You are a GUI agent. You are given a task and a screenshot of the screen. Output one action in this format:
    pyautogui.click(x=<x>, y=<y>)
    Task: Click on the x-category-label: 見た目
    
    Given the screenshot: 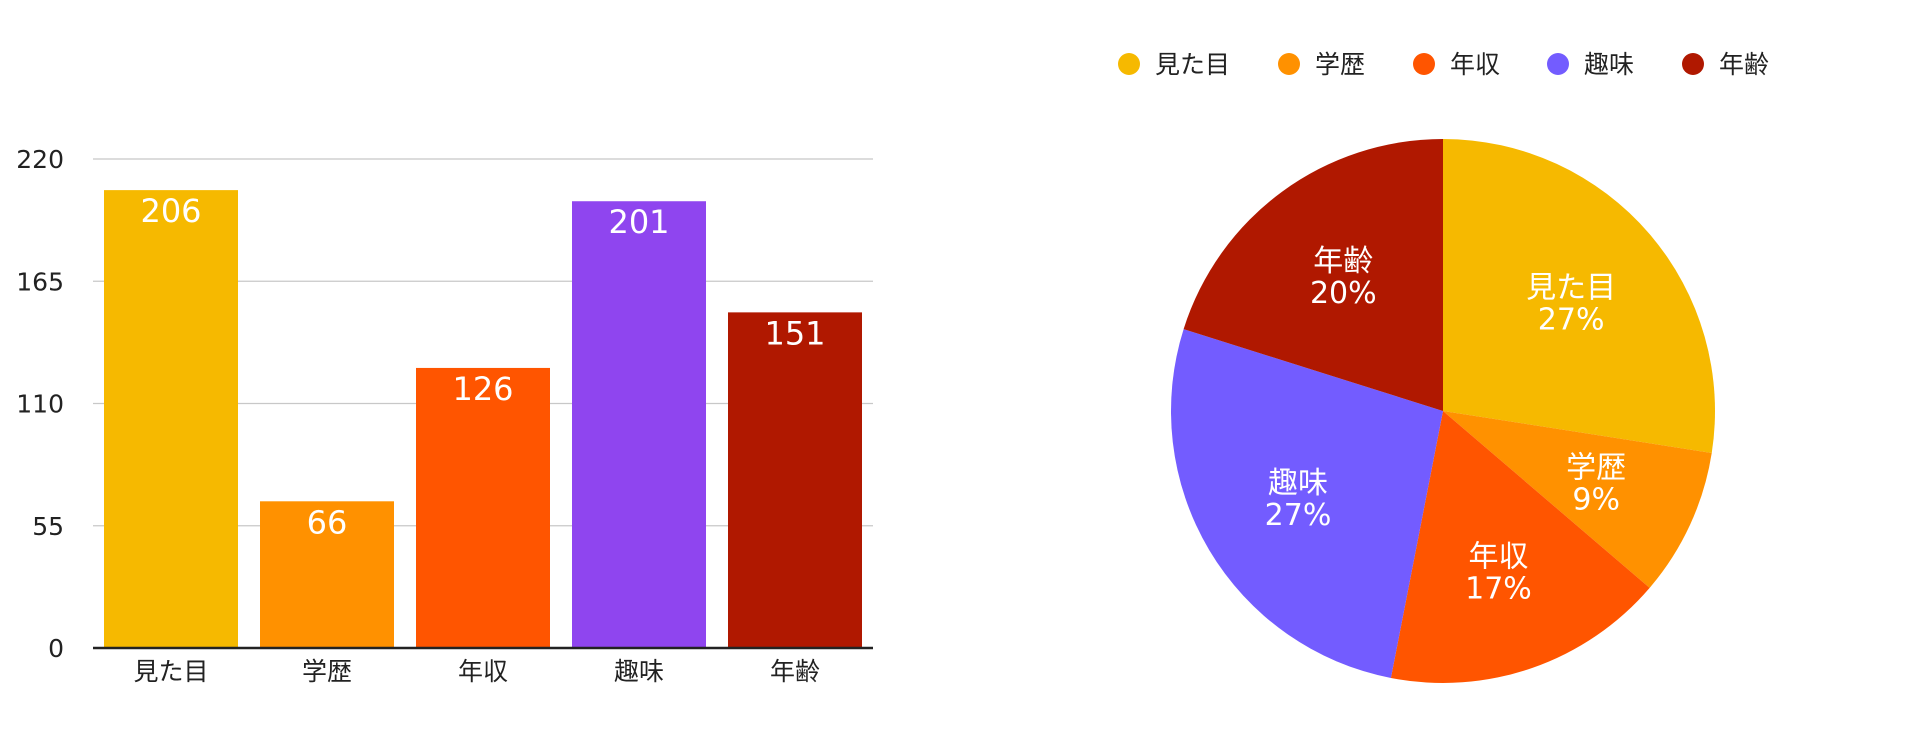 What is the action you would take?
    pyautogui.click(x=170, y=671)
    